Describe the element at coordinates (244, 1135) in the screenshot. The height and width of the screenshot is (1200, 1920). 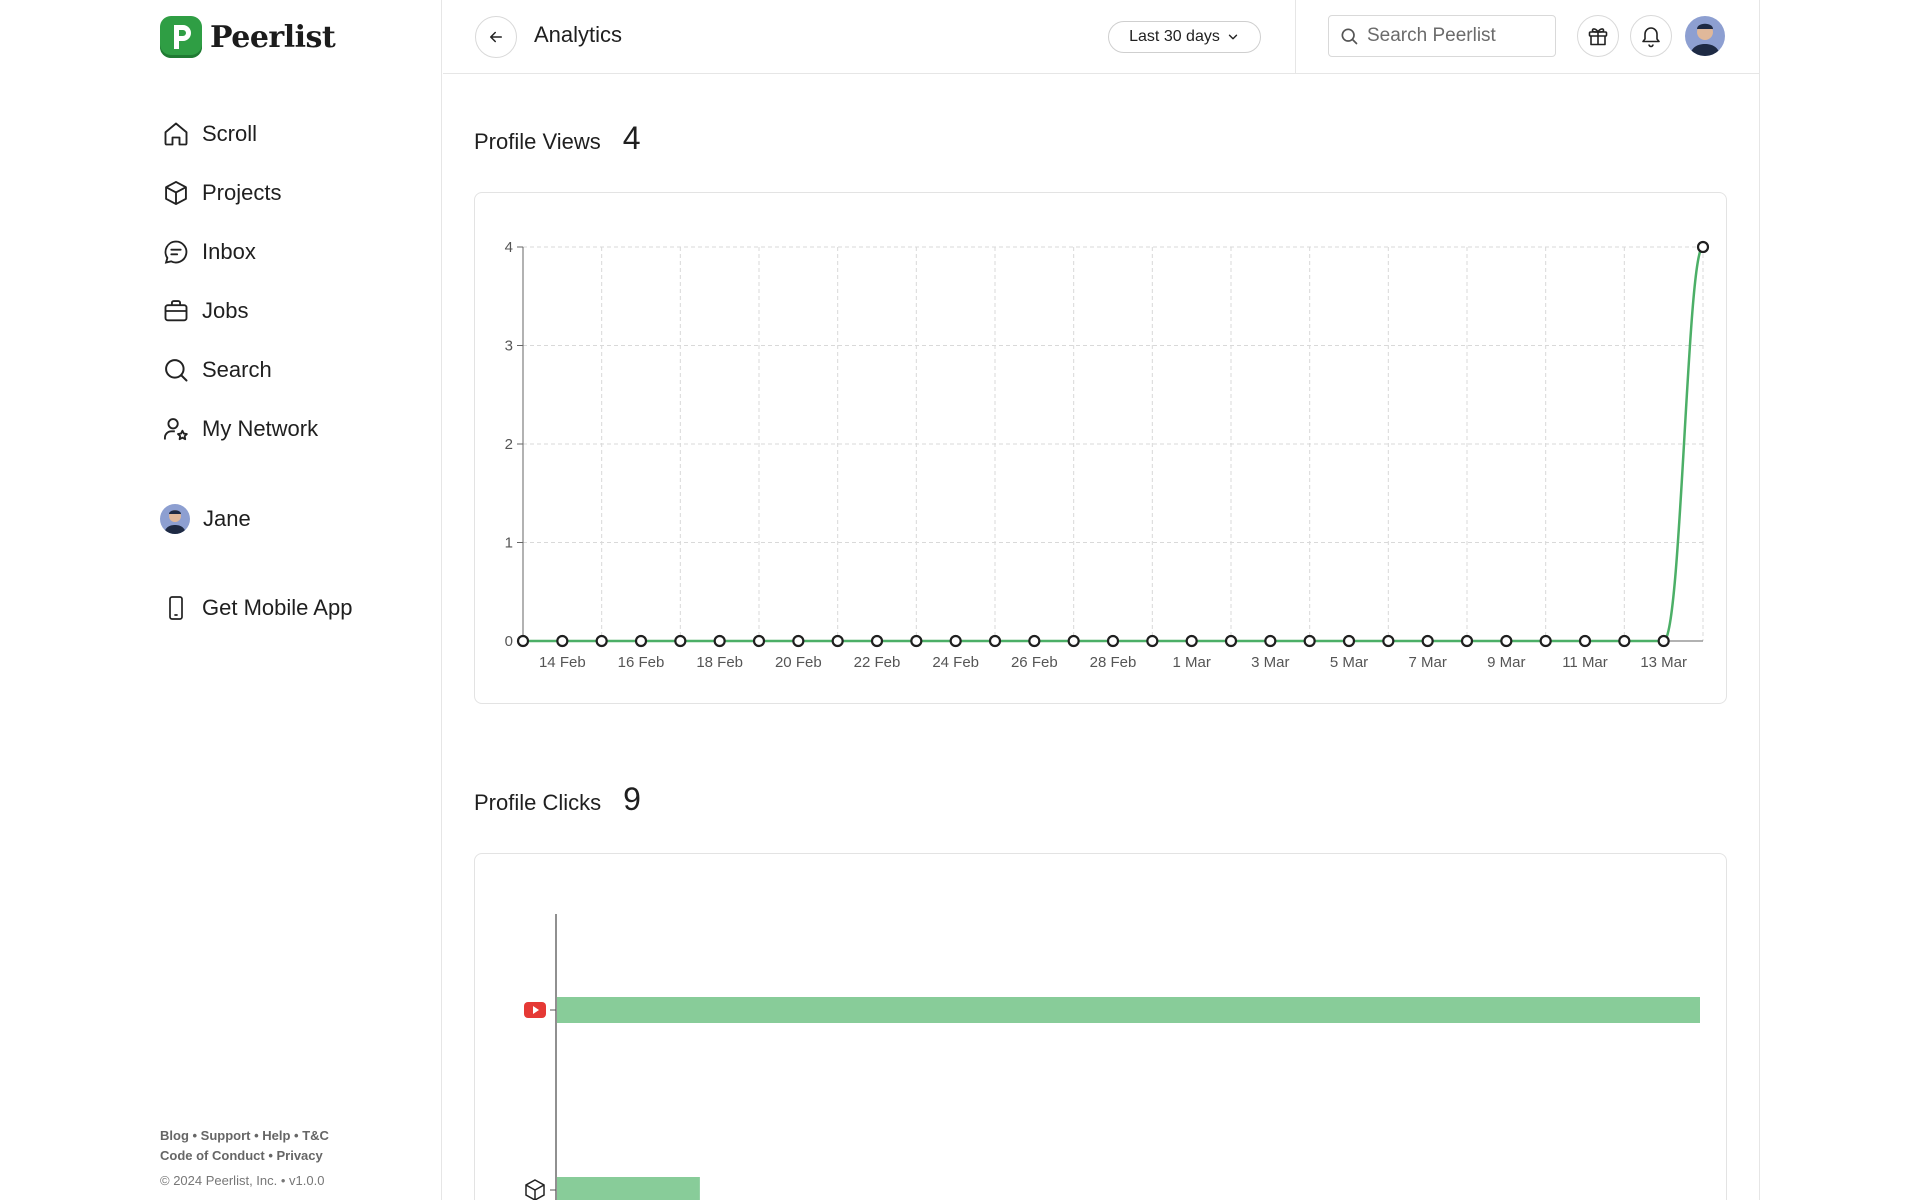
I see `footer-links: Blog • Support • Help • T&C` at that location.